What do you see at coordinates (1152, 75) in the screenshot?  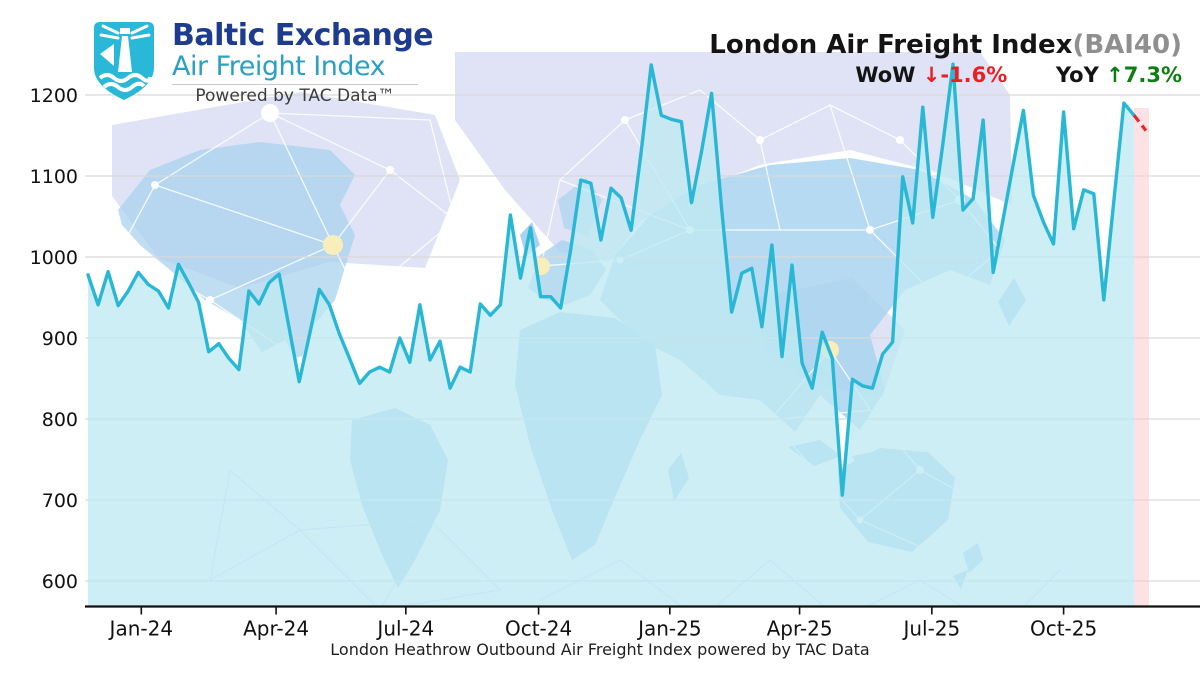 I see `yoy-value: 7.3%` at bounding box center [1152, 75].